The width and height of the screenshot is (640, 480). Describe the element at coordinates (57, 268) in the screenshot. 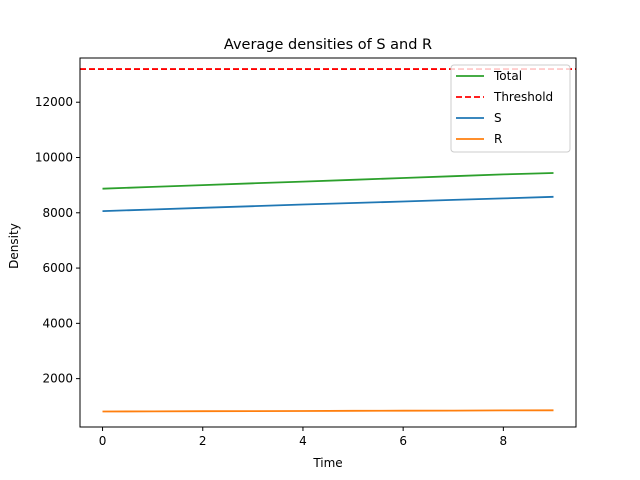

I see `y-tick-label: 6000` at that location.